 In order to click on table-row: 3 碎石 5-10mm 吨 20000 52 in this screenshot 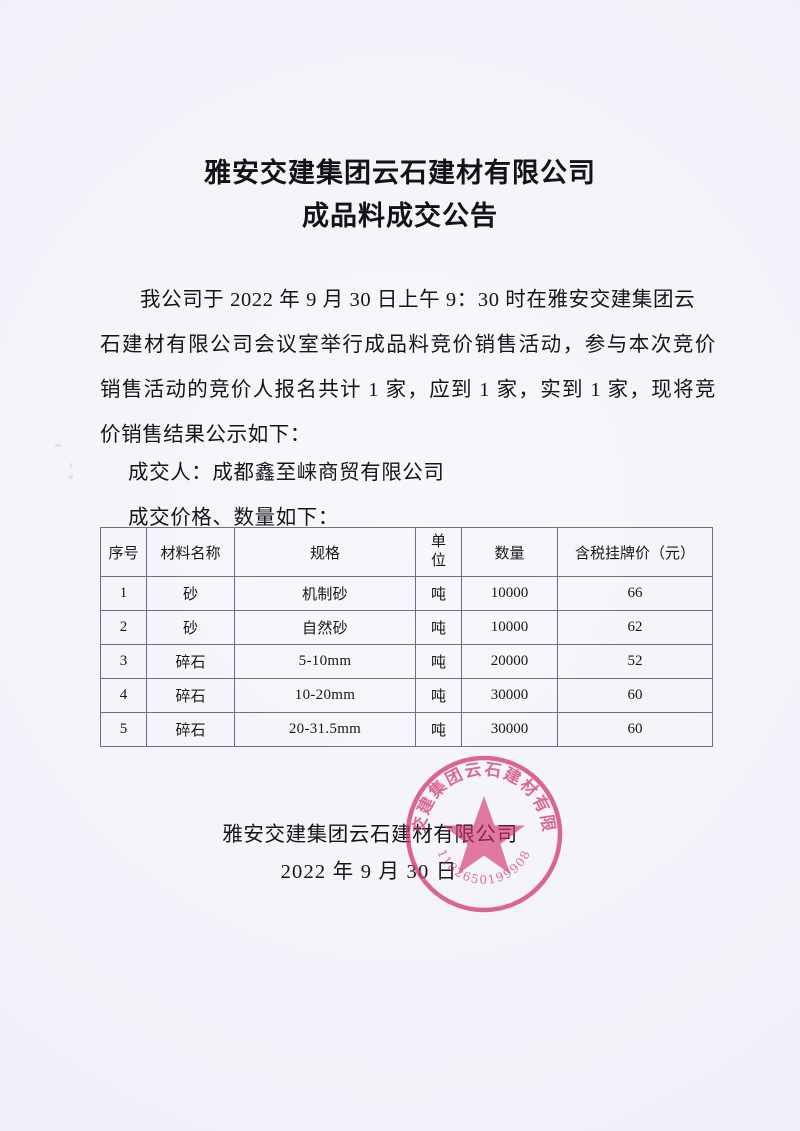, I will do `click(406, 661)`.